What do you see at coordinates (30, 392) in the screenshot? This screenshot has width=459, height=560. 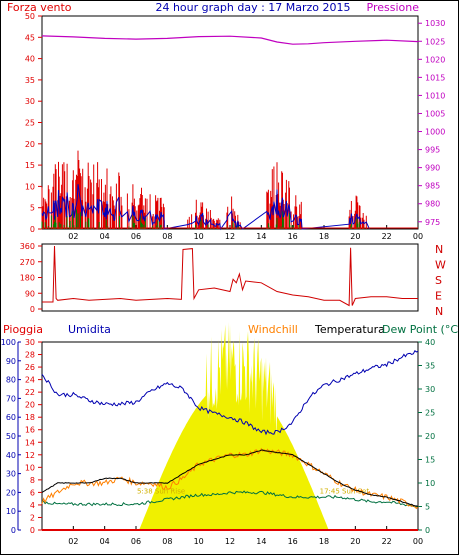 I see `rain-tick-label: 22` at bounding box center [30, 392].